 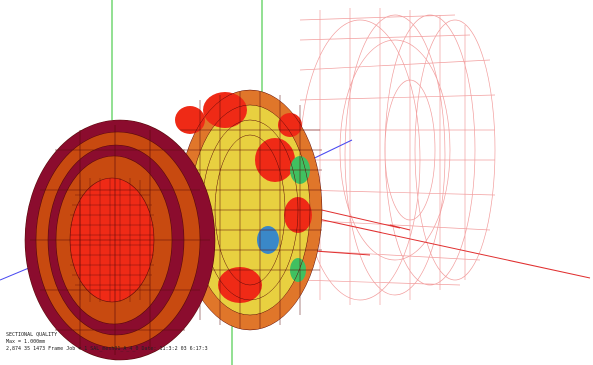 What do you see at coordinates (26, 342) in the screenshot?
I see `status-line-2: Max = 1.000mm` at bounding box center [26, 342].